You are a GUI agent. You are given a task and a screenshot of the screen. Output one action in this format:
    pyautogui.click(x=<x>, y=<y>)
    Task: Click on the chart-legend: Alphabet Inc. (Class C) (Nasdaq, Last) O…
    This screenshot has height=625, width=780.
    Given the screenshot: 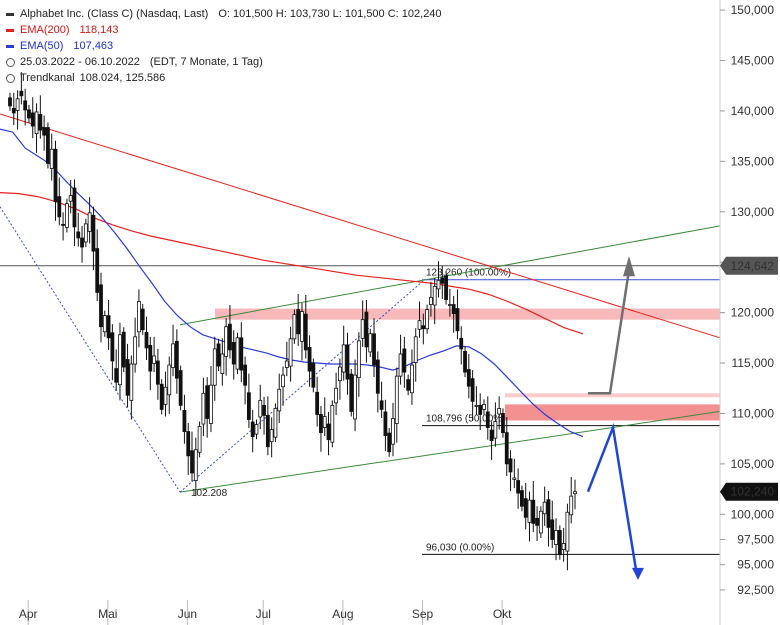 What is the action you would take?
    pyautogui.click(x=224, y=46)
    